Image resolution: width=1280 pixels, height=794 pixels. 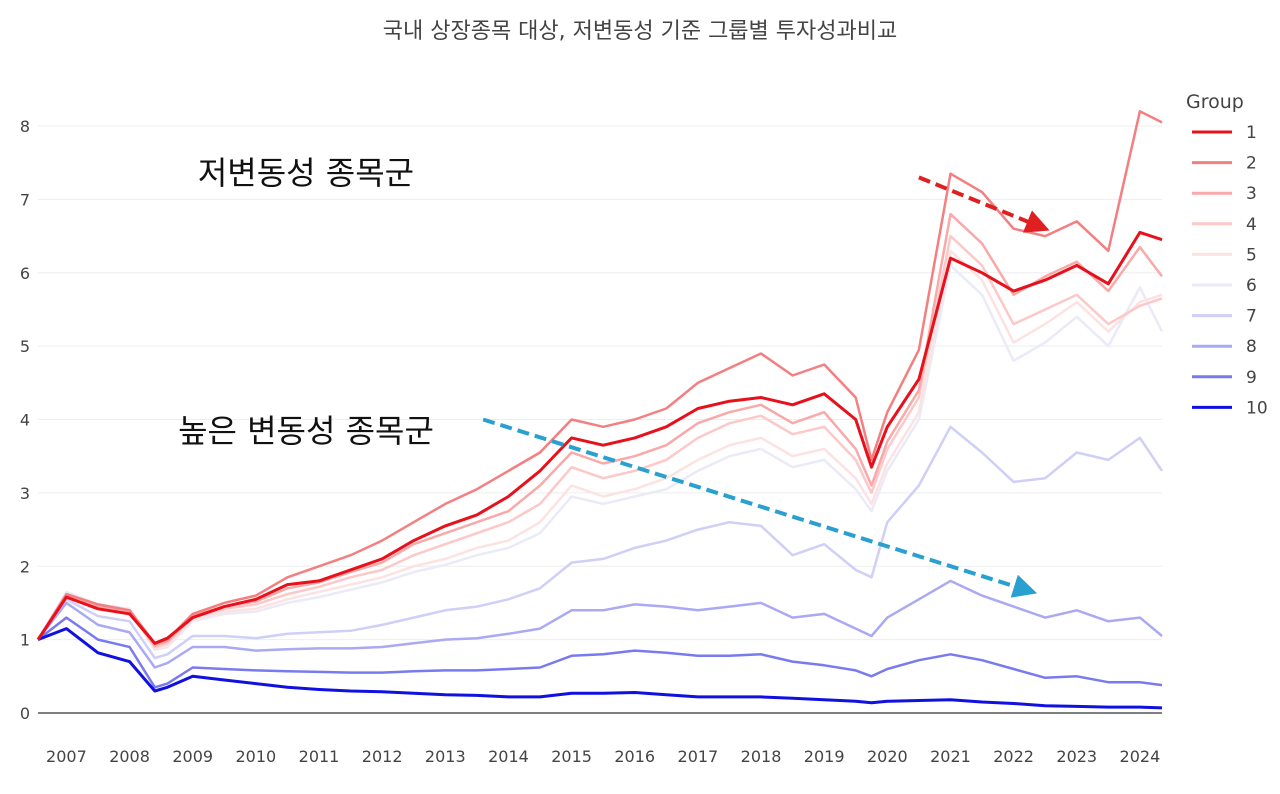 What do you see at coordinates (1251, 317) in the screenshot?
I see `legend-label-group-7: 7` at bounding box center [1251, 317].